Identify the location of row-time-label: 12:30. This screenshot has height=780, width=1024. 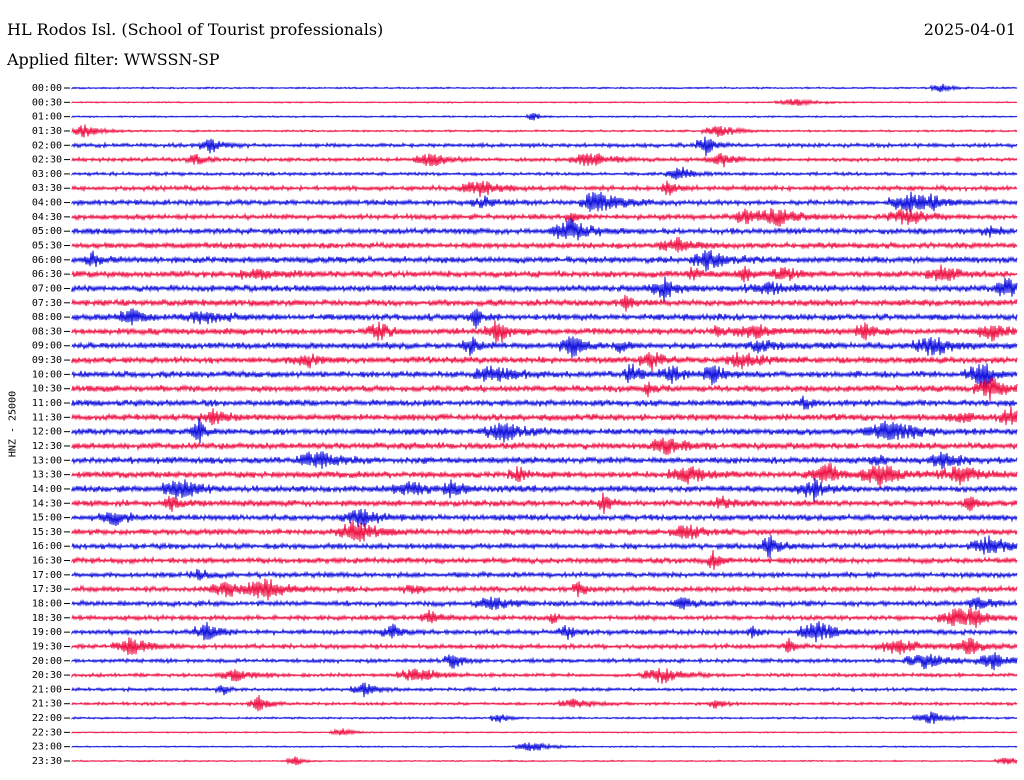
(47, 446).